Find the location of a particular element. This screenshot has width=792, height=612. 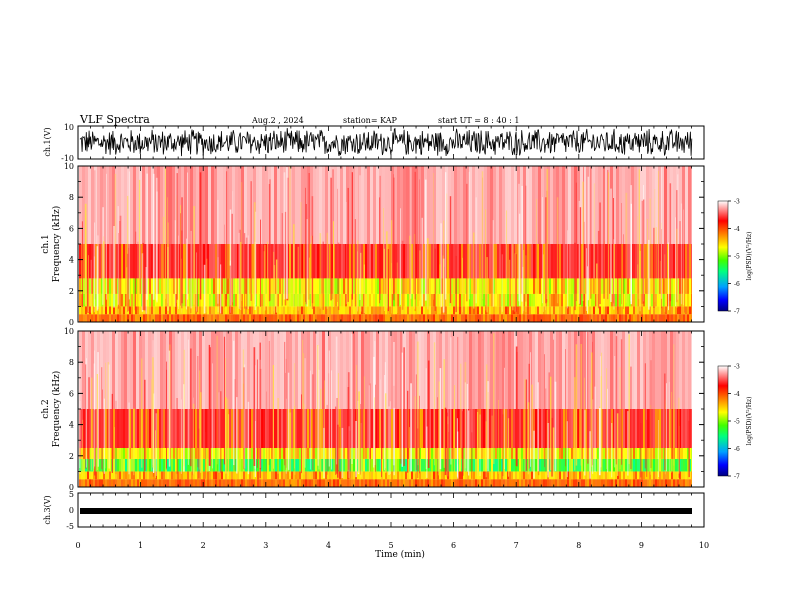

ch2-spec-ytick-8: 8 is located at coordinates (71, 362).